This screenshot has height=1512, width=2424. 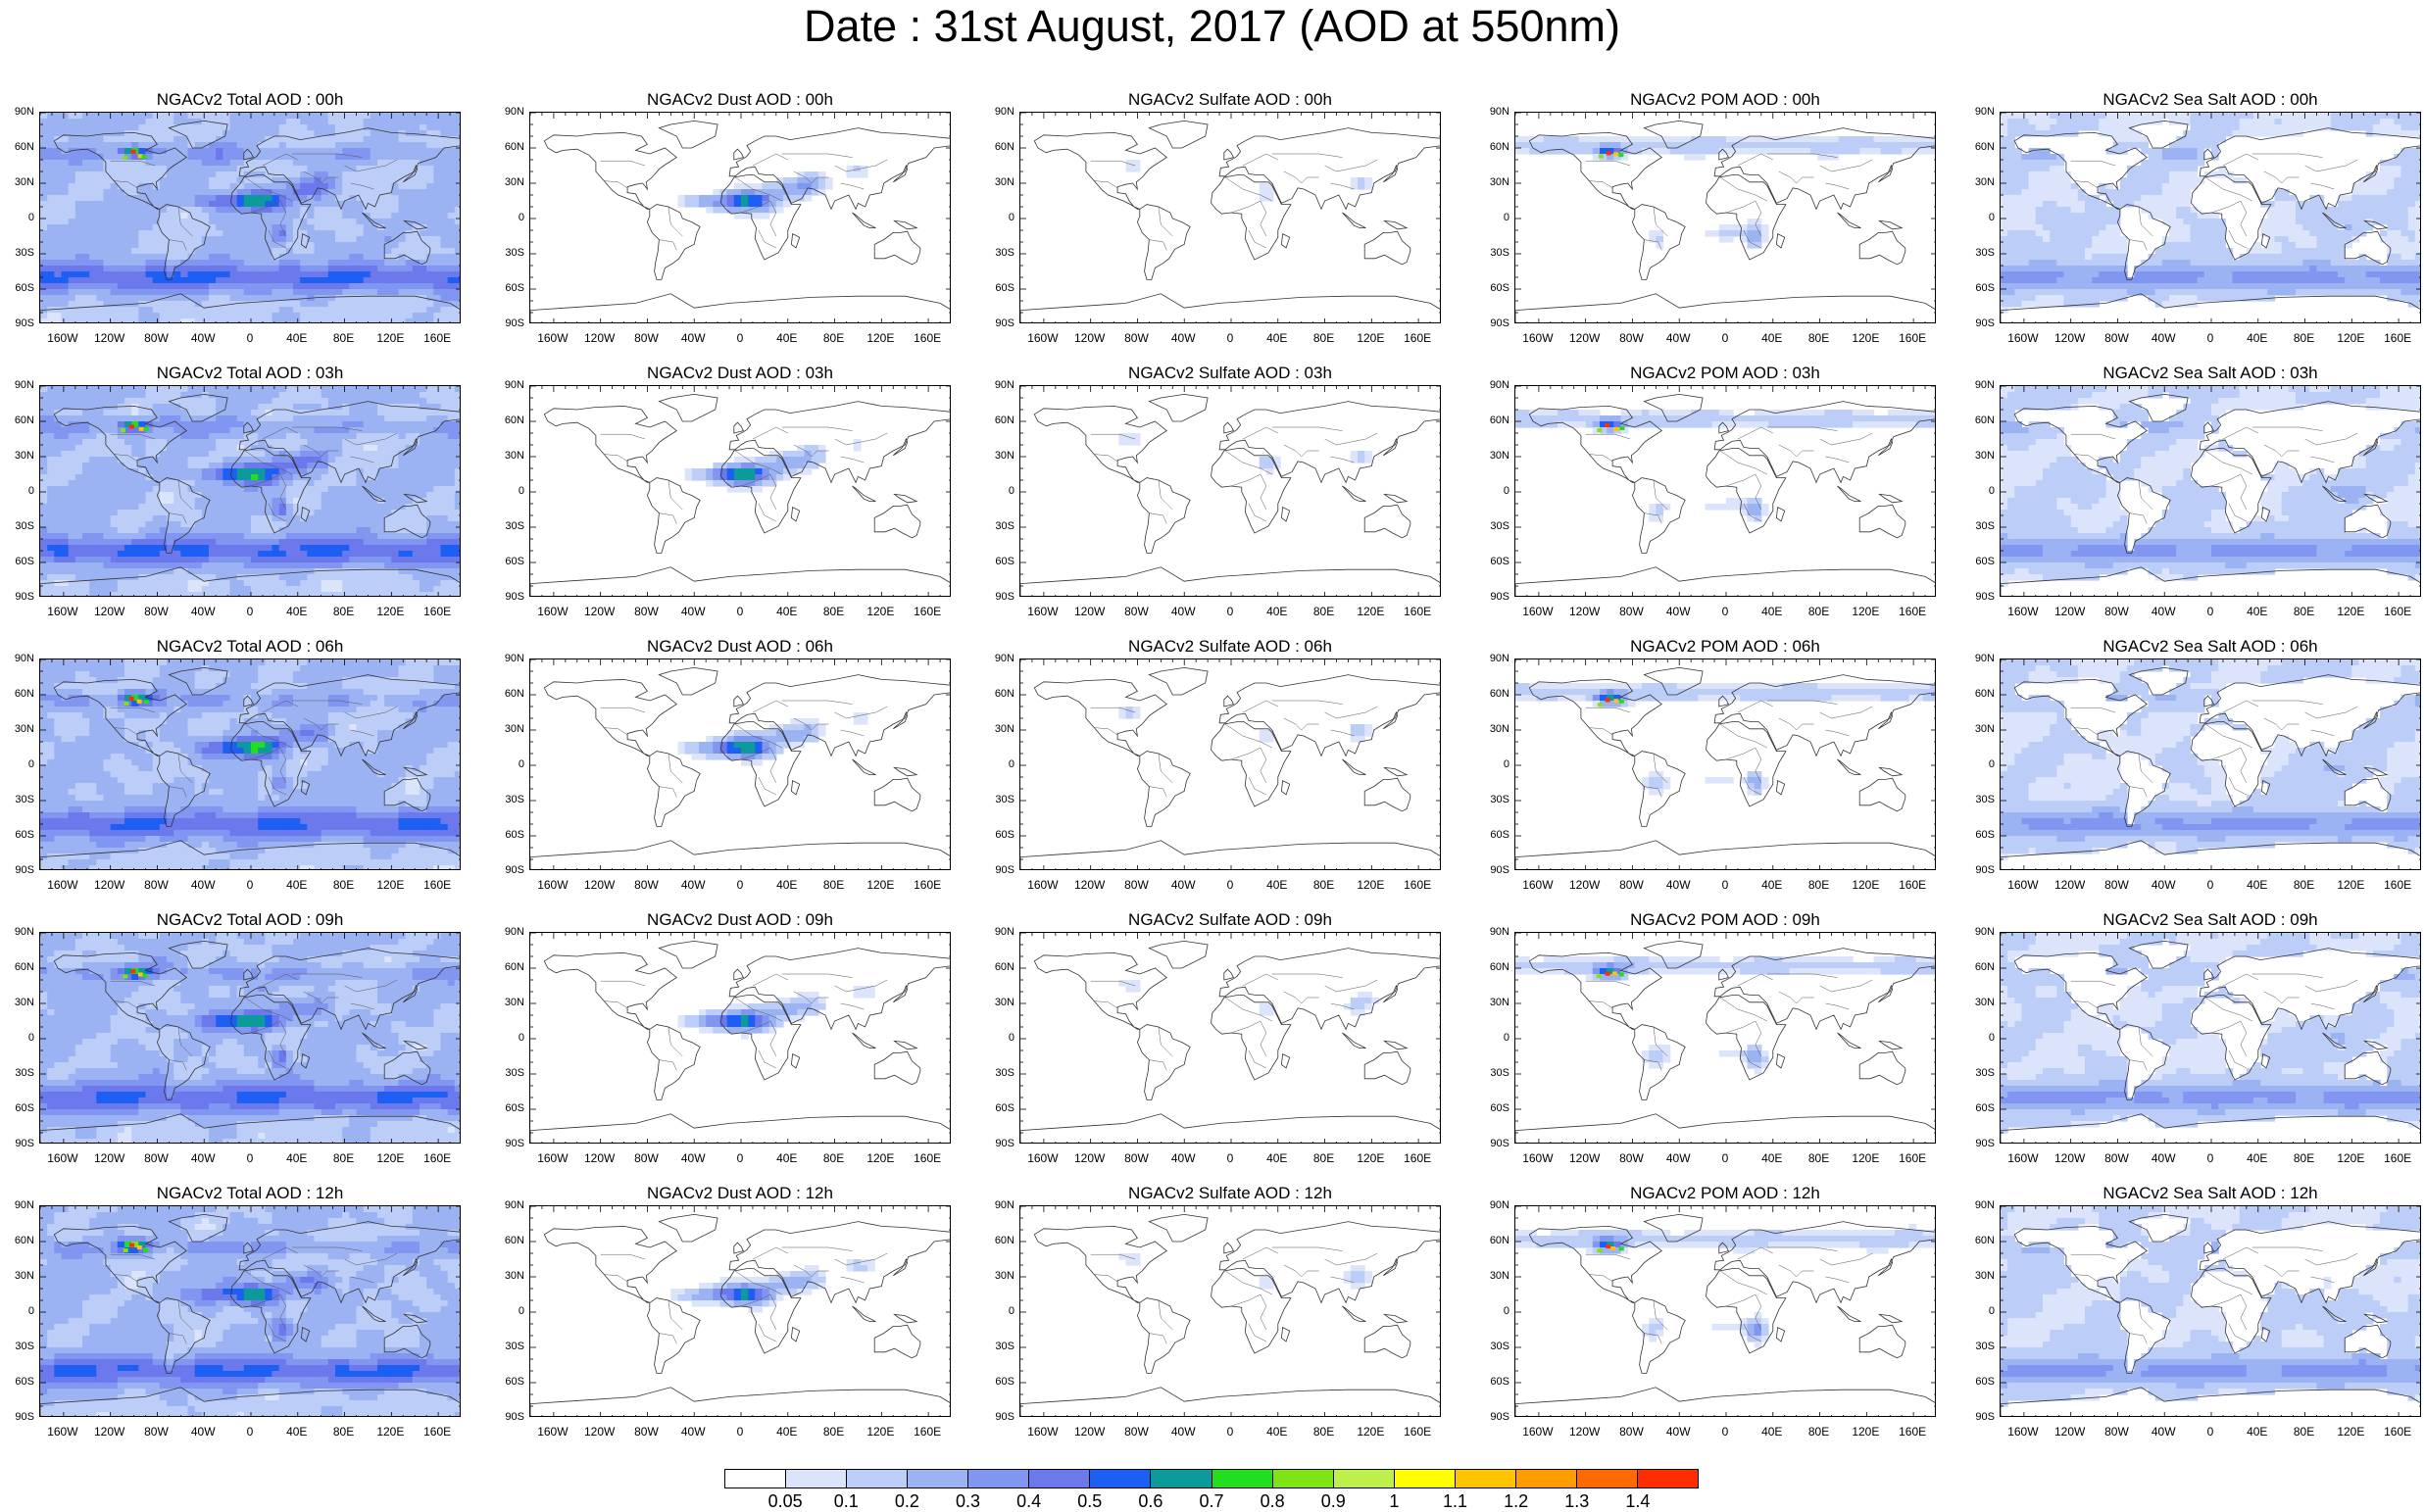 I want to click on aod-map, so click(x=2211, y=218).